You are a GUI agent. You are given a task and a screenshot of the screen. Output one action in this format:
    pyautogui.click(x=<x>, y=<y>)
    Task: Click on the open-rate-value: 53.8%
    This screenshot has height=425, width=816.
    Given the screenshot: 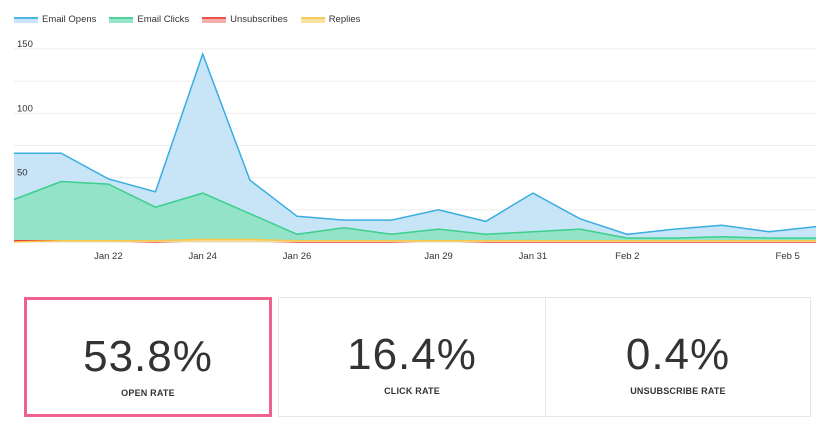 What is the action you would take?
    pyautogui.click(x=148, y=356)
    